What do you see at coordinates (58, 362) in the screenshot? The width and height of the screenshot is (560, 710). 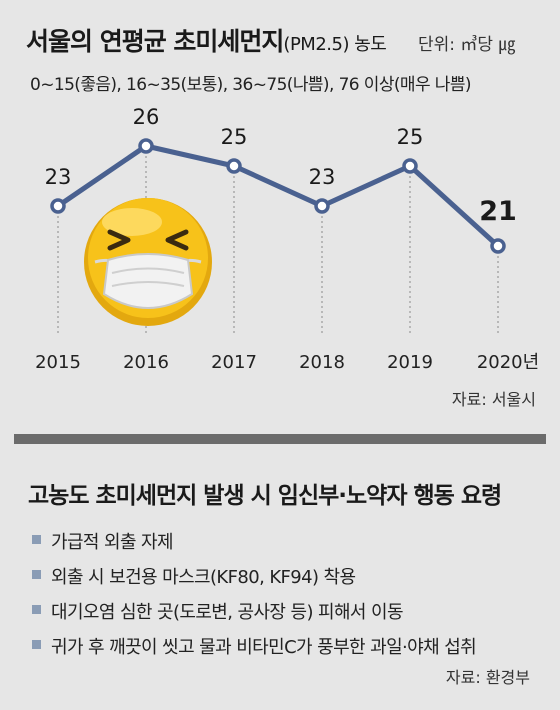 I see `x-tick-label: 2015` at bounding box center [58, 362].